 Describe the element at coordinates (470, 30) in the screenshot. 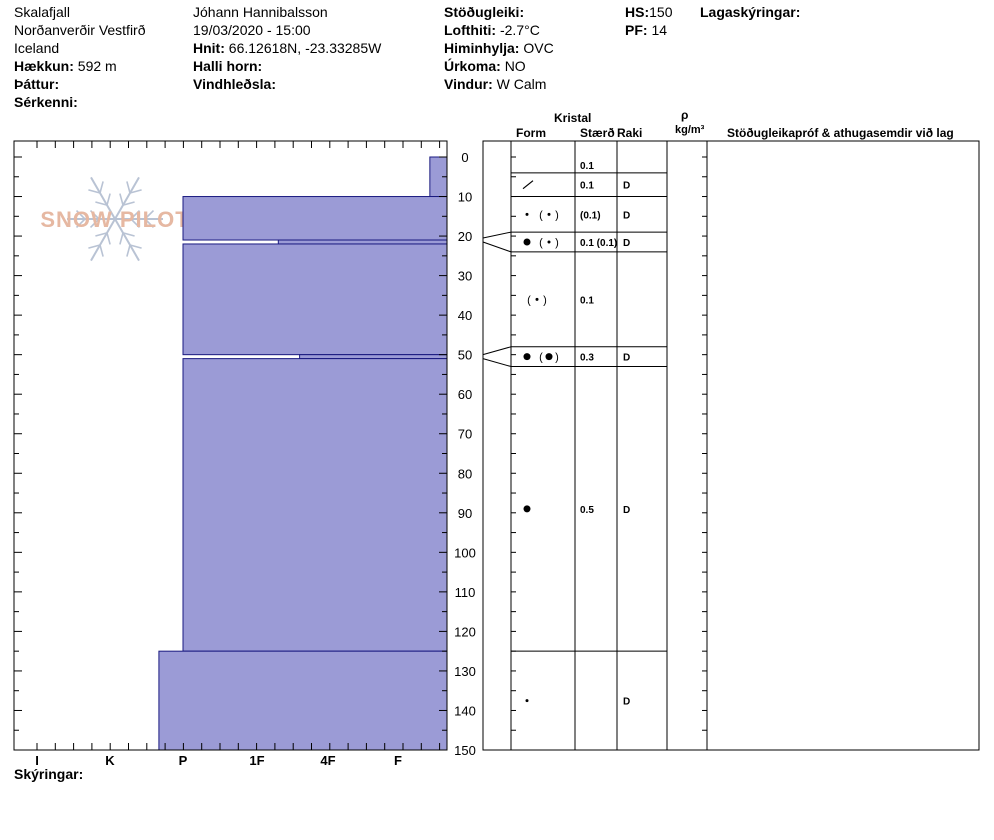

I see `air-temp-label: Lofthiti:` at that location.